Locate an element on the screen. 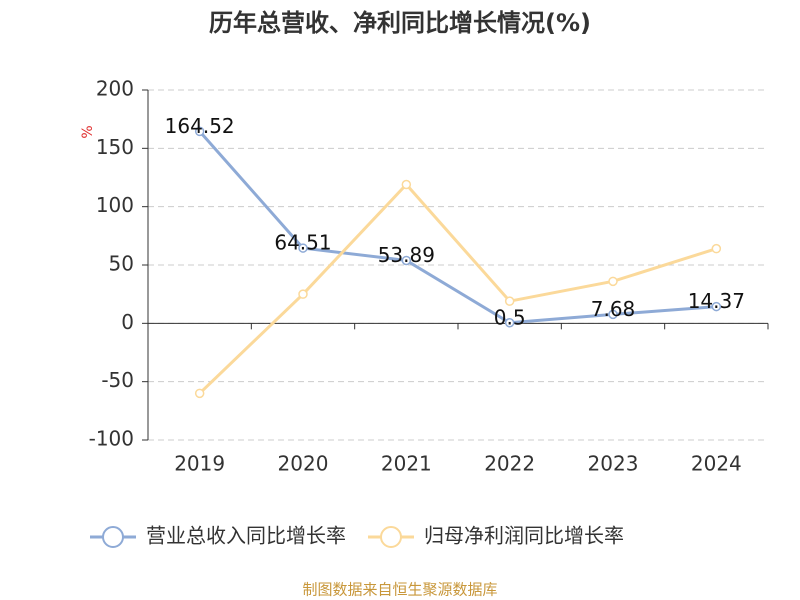 This screenshot has height=600, width=800. x-tick-label: 2022 is located at coordinates (509, 464).